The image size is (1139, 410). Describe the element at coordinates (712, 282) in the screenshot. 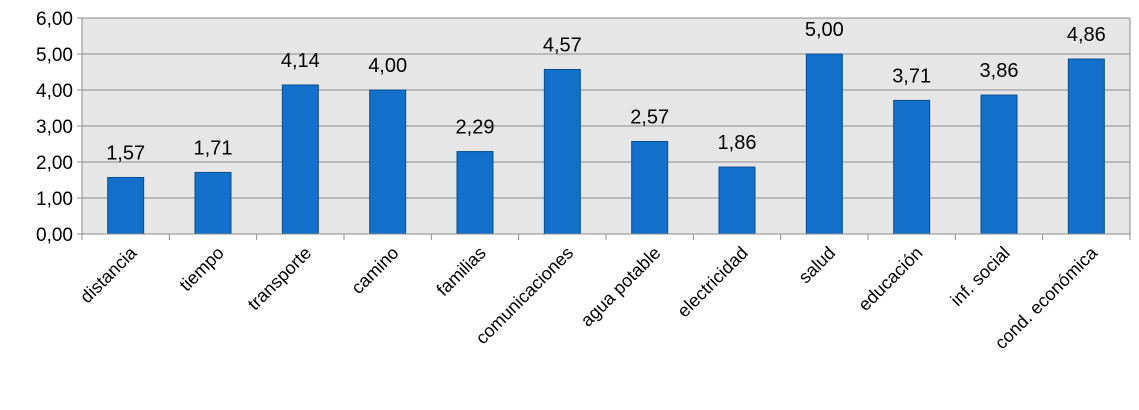

I see `x-tick-label: electricidad` at that location.